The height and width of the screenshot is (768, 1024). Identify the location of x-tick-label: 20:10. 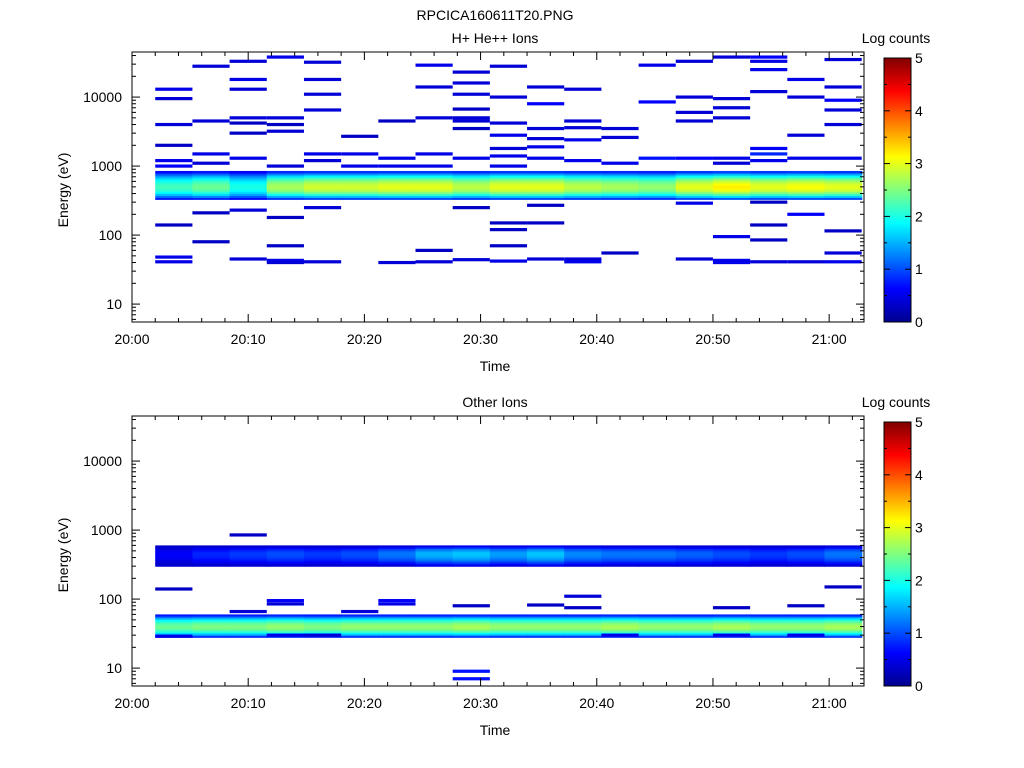
(248, 703).